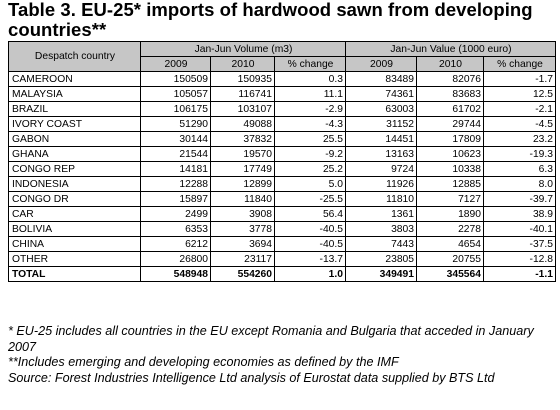 This screenshot has height=410, width=560. Describe the element at coordinates (175, 259) in the screenshot. I see `cell-volume-2009: 26800` at that location.